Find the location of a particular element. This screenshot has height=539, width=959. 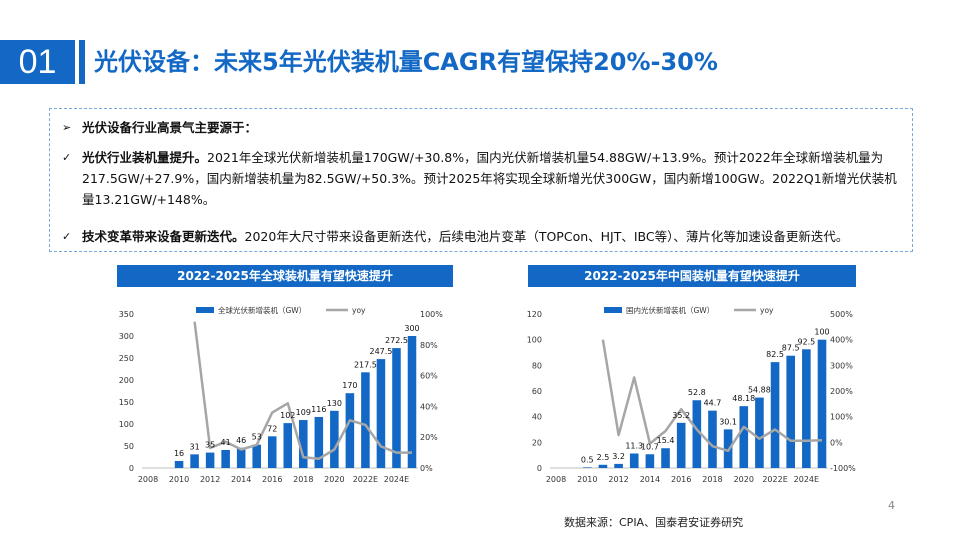

bar-data-label: 116 is located at coordinates (318, 409).